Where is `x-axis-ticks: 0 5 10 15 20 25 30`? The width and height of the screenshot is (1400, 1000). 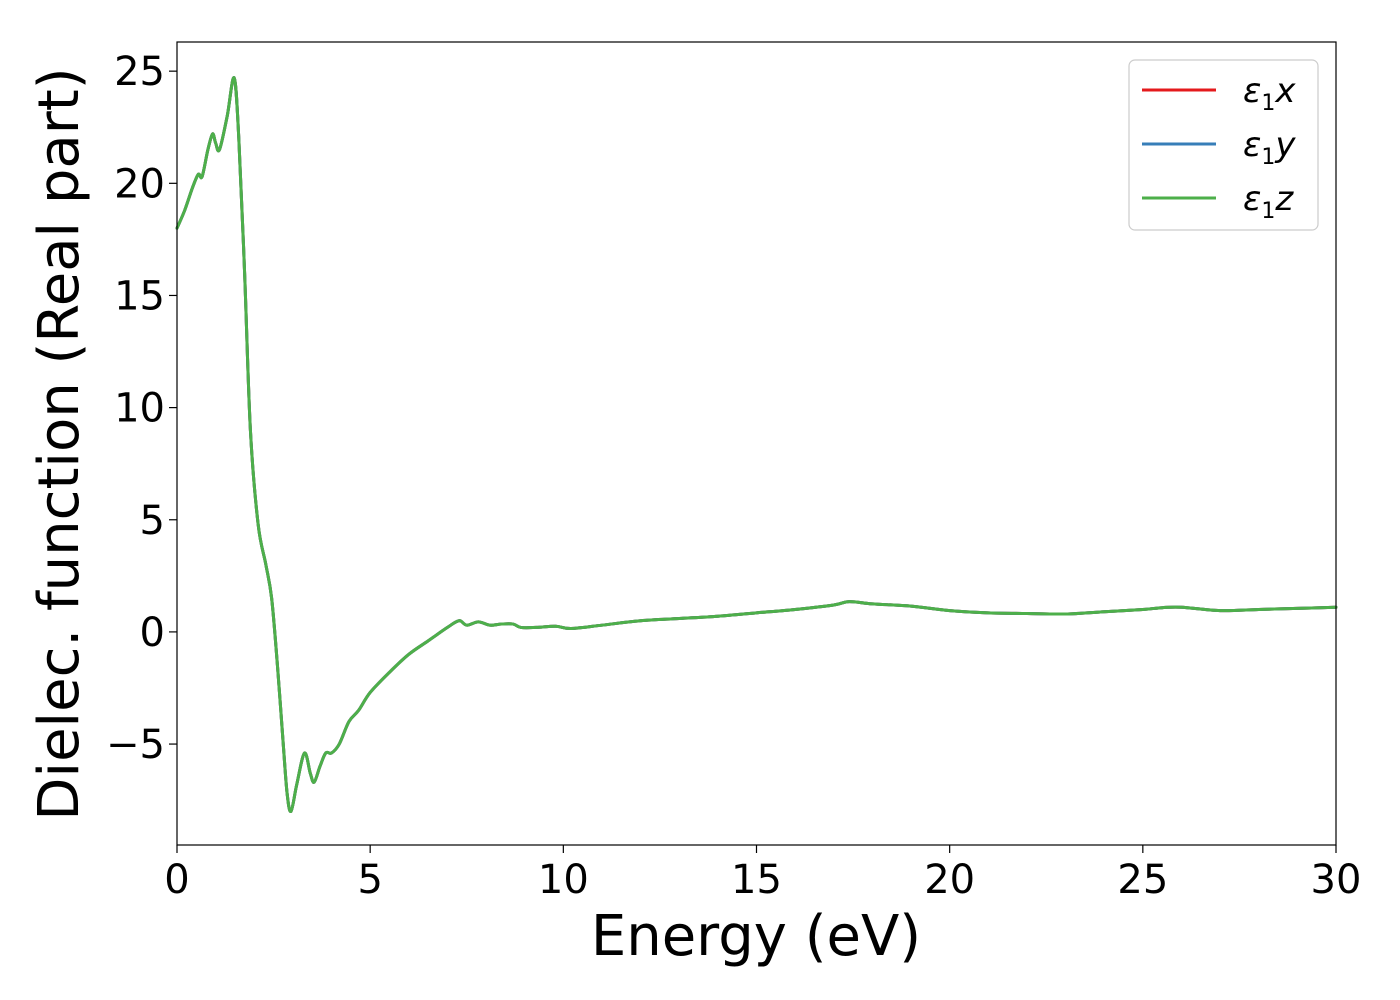 x-axis-ticks: 0 5 10 15 20 25 30 is located at coordinates (762, 874).